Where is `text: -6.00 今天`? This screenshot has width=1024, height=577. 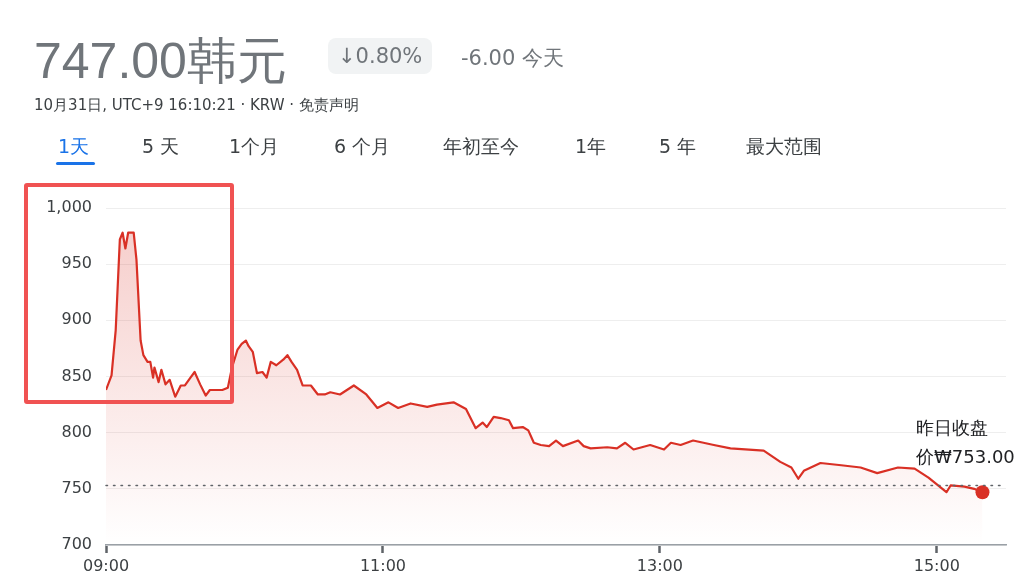
text: -6.00 今天 is located at coordinates (513, 58).